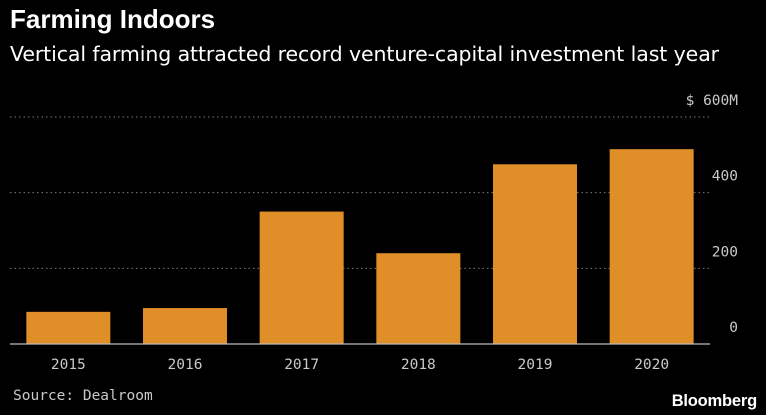  I want to click on y-tick-label: 0, so click(733, 328).